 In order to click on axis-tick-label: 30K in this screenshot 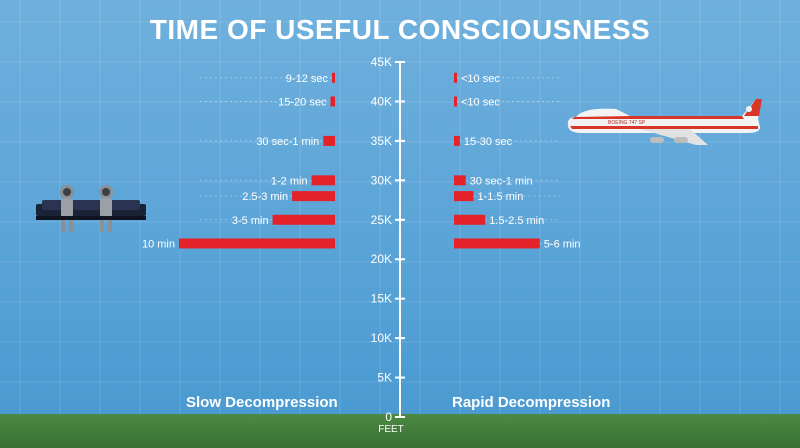, I will do `click(381, 180)`.